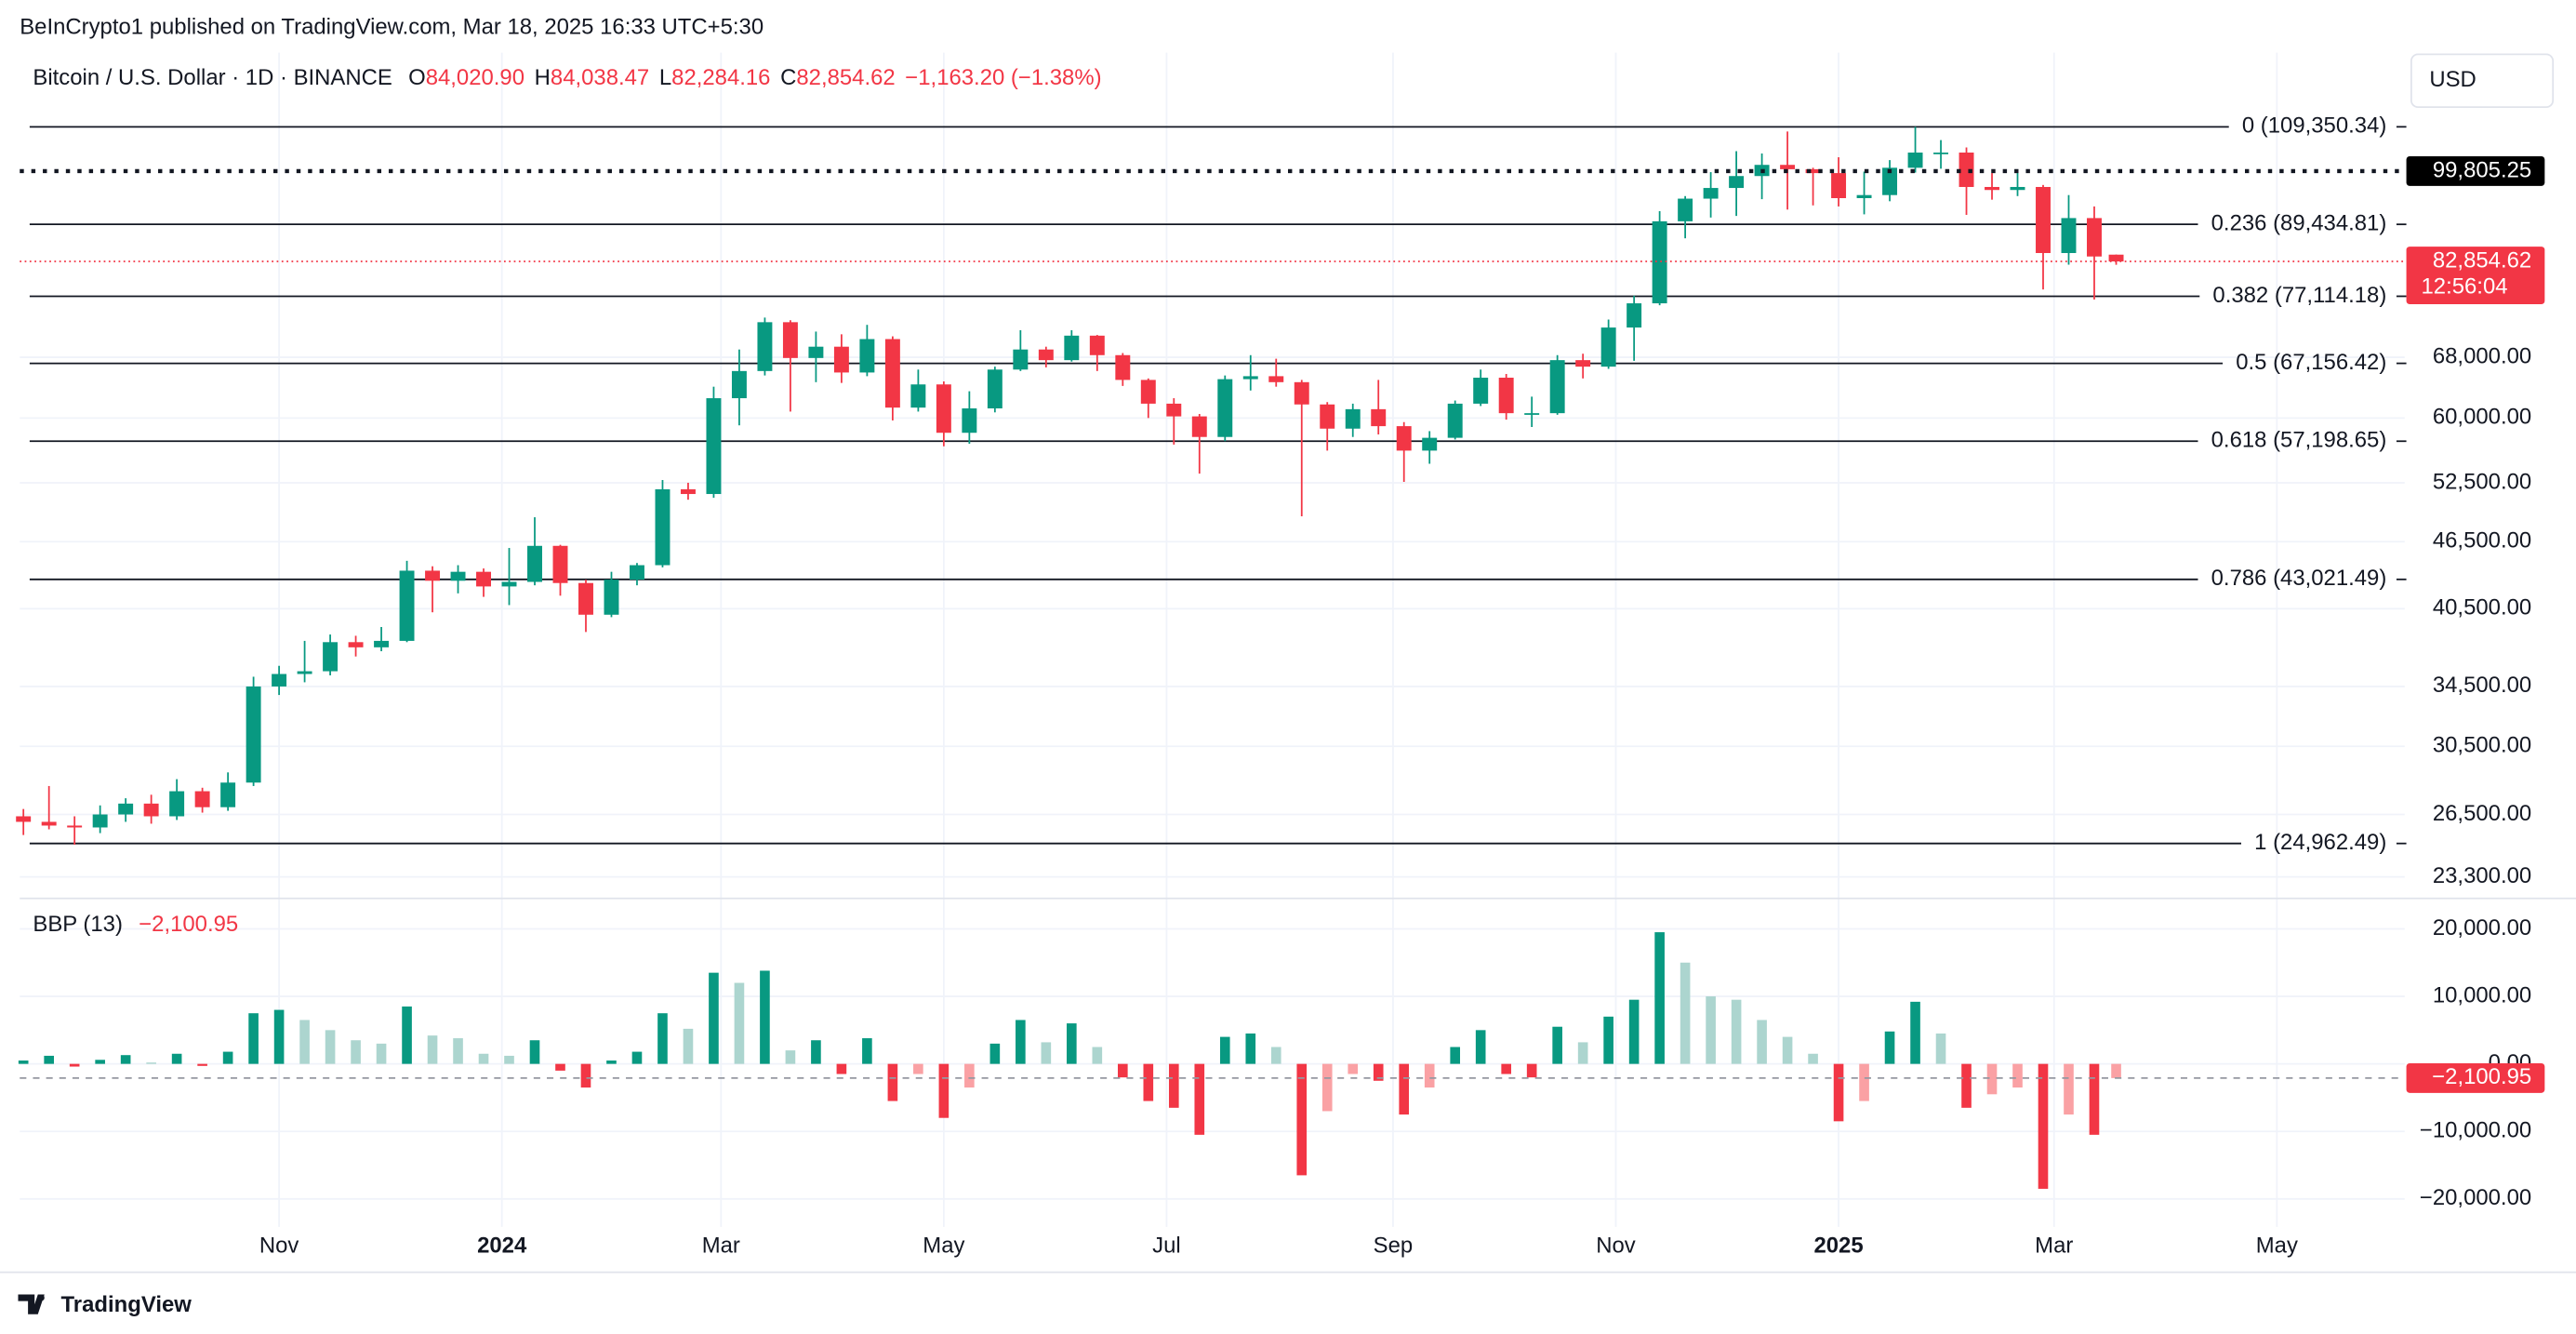 This screenshot has height=1334, width=2576. I want to click on indicator-last-box, so click(2475, 1078).